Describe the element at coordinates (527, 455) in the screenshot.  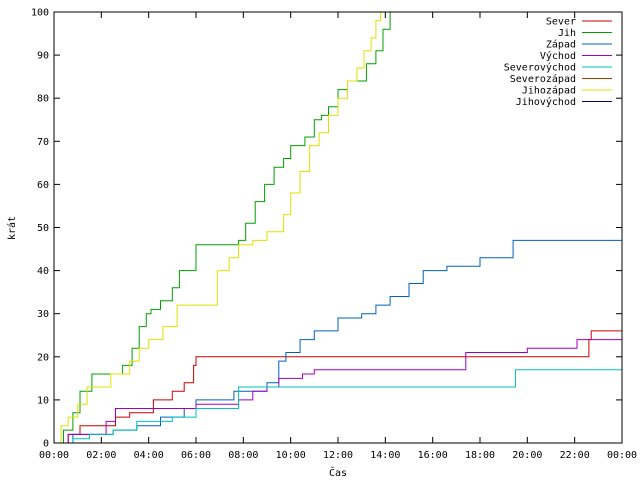
I see `x-tick-label: 20:00` at that location.